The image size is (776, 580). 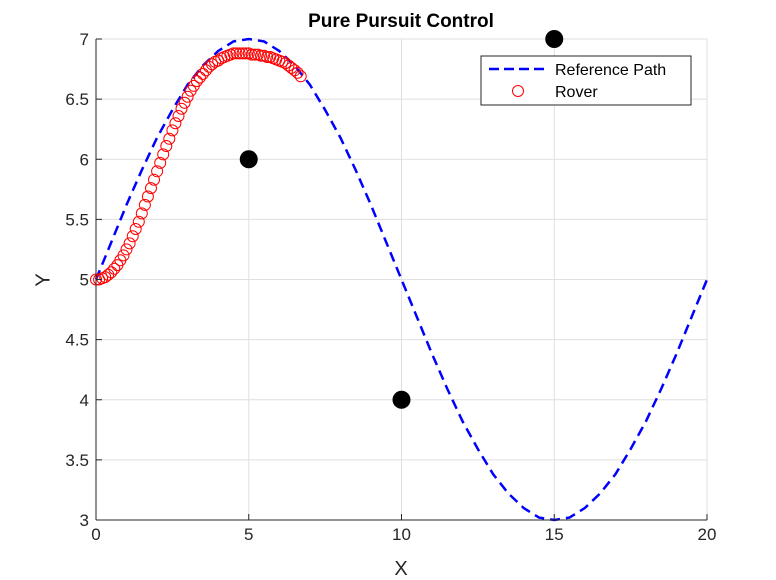 I want to click on y-axis-label: Y, so click(x=43, y=279).